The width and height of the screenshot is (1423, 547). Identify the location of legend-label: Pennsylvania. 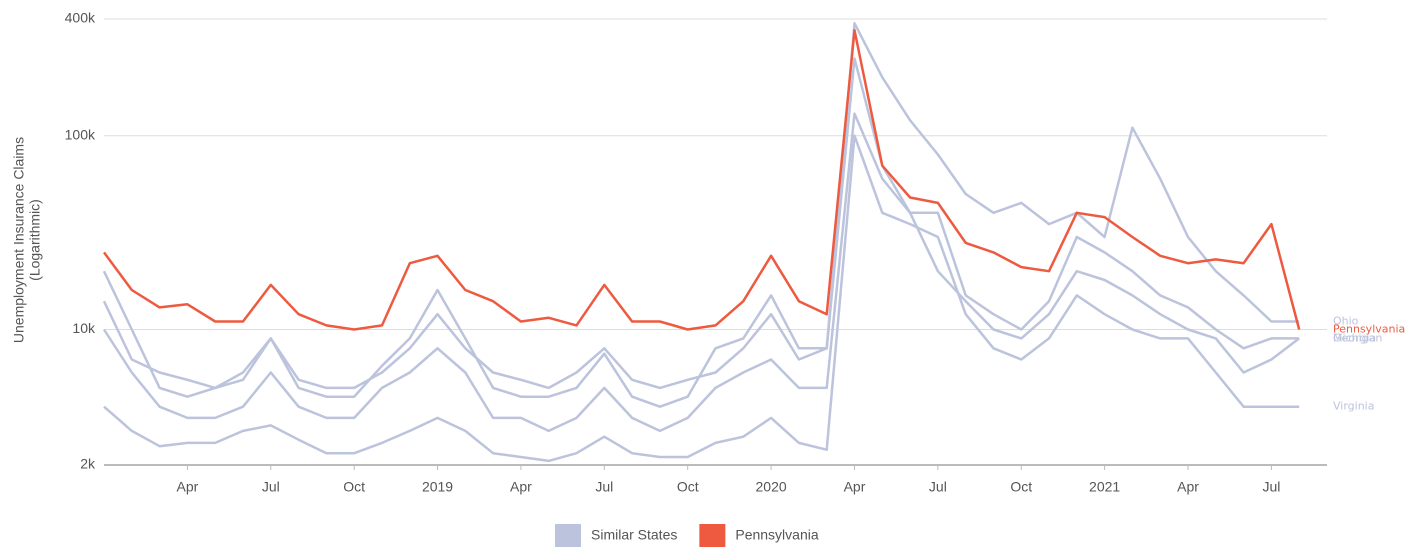
(776, 535).